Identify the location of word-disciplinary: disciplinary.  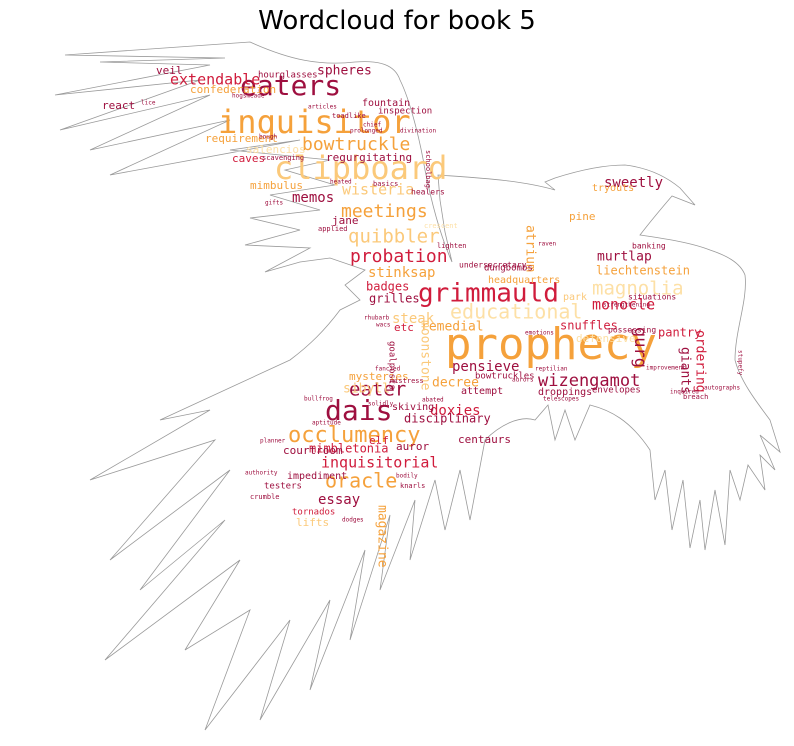
(447, 419).